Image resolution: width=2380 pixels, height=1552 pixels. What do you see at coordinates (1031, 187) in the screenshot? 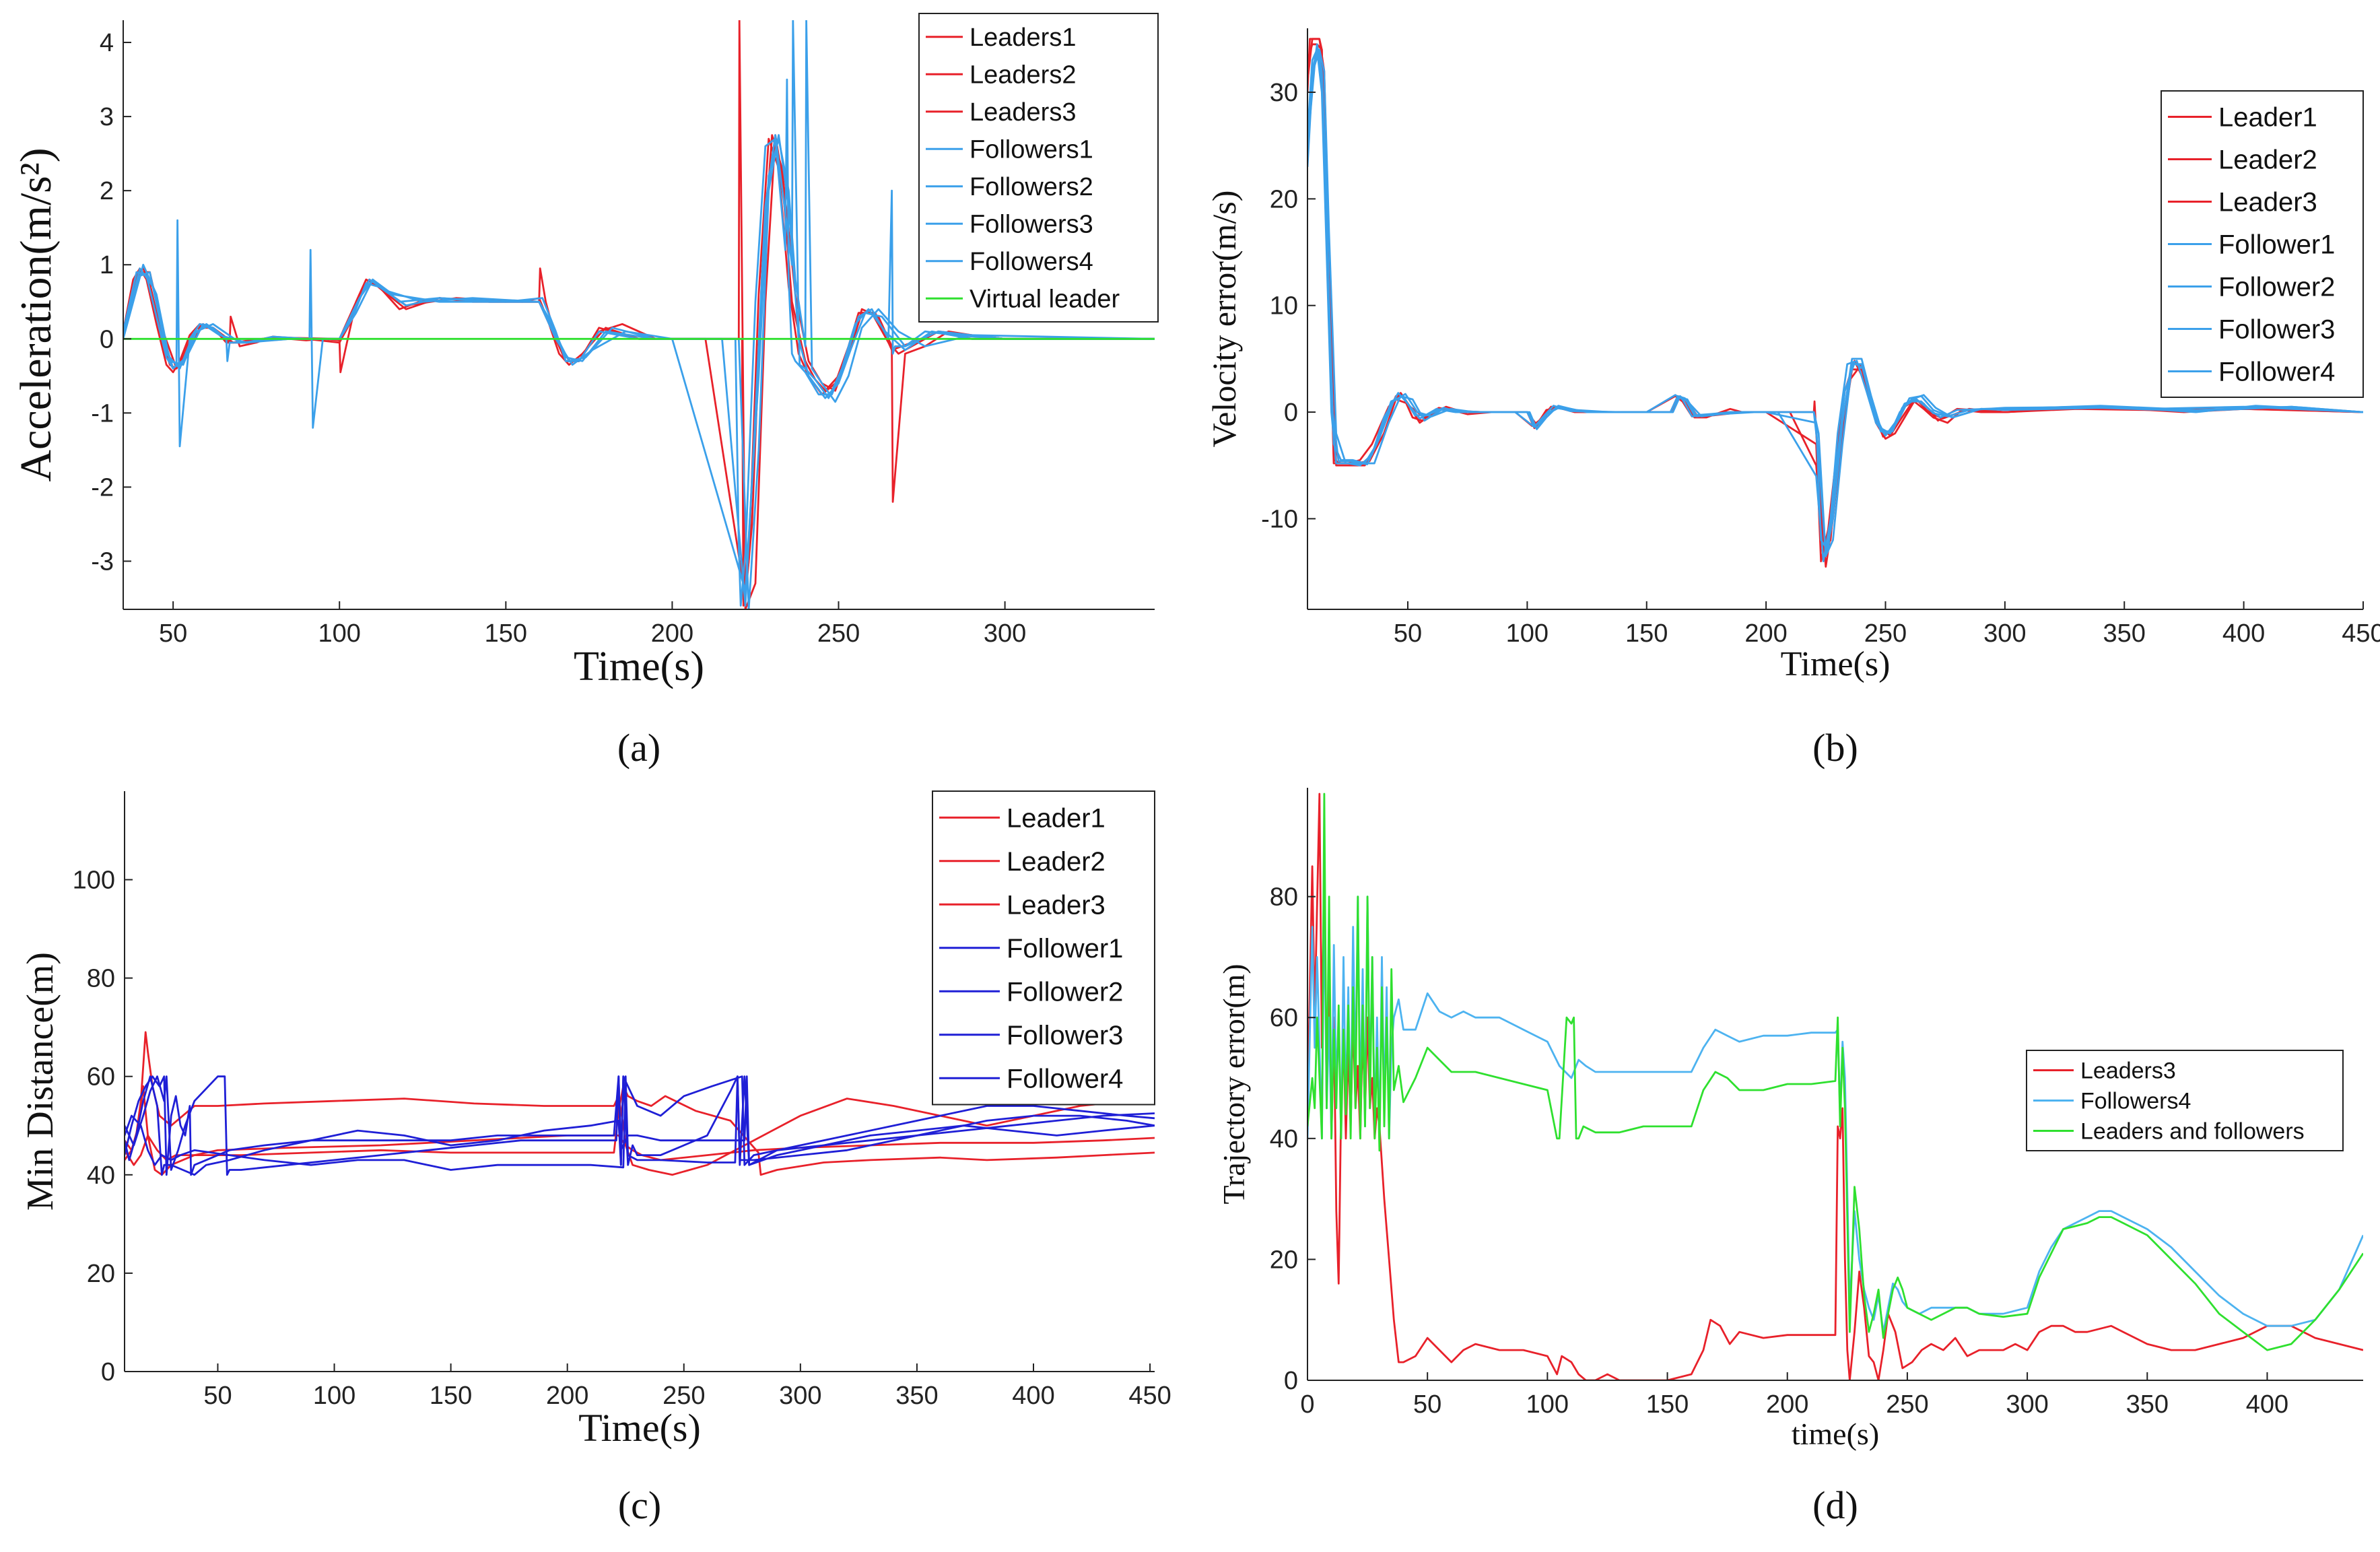
I see `legend-entry: Followers2` at bounding box center [1031, 187].